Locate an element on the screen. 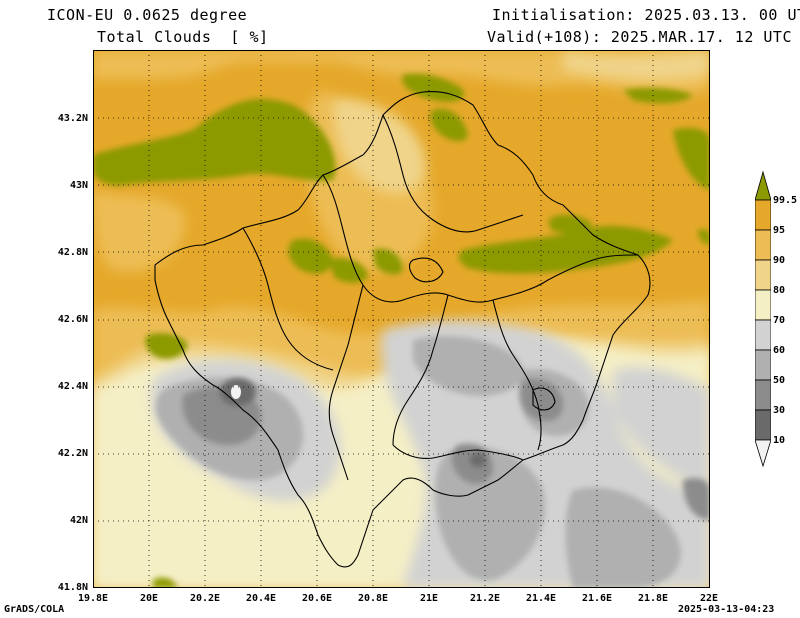 Image resolution: width=800 pixels, height=618 pixels. lon-label-21-2: 21.2E is located at coordinates (485, 598).